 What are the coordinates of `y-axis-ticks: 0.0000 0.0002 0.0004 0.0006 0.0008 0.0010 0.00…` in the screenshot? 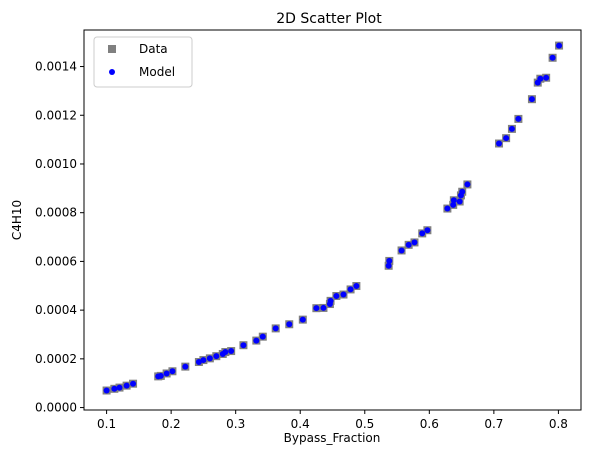 It's located at (59, 237).